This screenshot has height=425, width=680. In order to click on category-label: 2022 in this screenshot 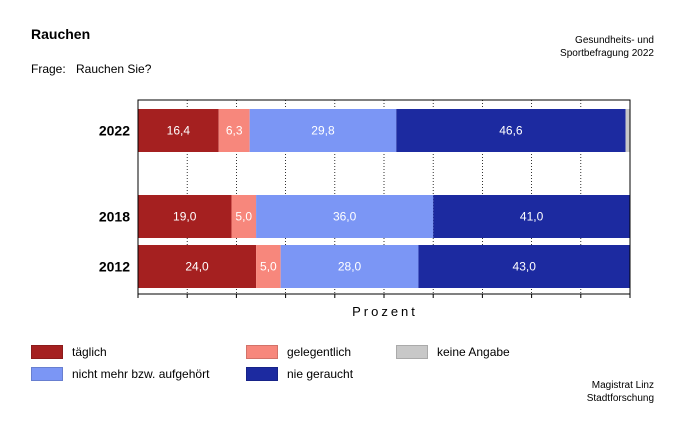, I will do `click(114, 131)`.